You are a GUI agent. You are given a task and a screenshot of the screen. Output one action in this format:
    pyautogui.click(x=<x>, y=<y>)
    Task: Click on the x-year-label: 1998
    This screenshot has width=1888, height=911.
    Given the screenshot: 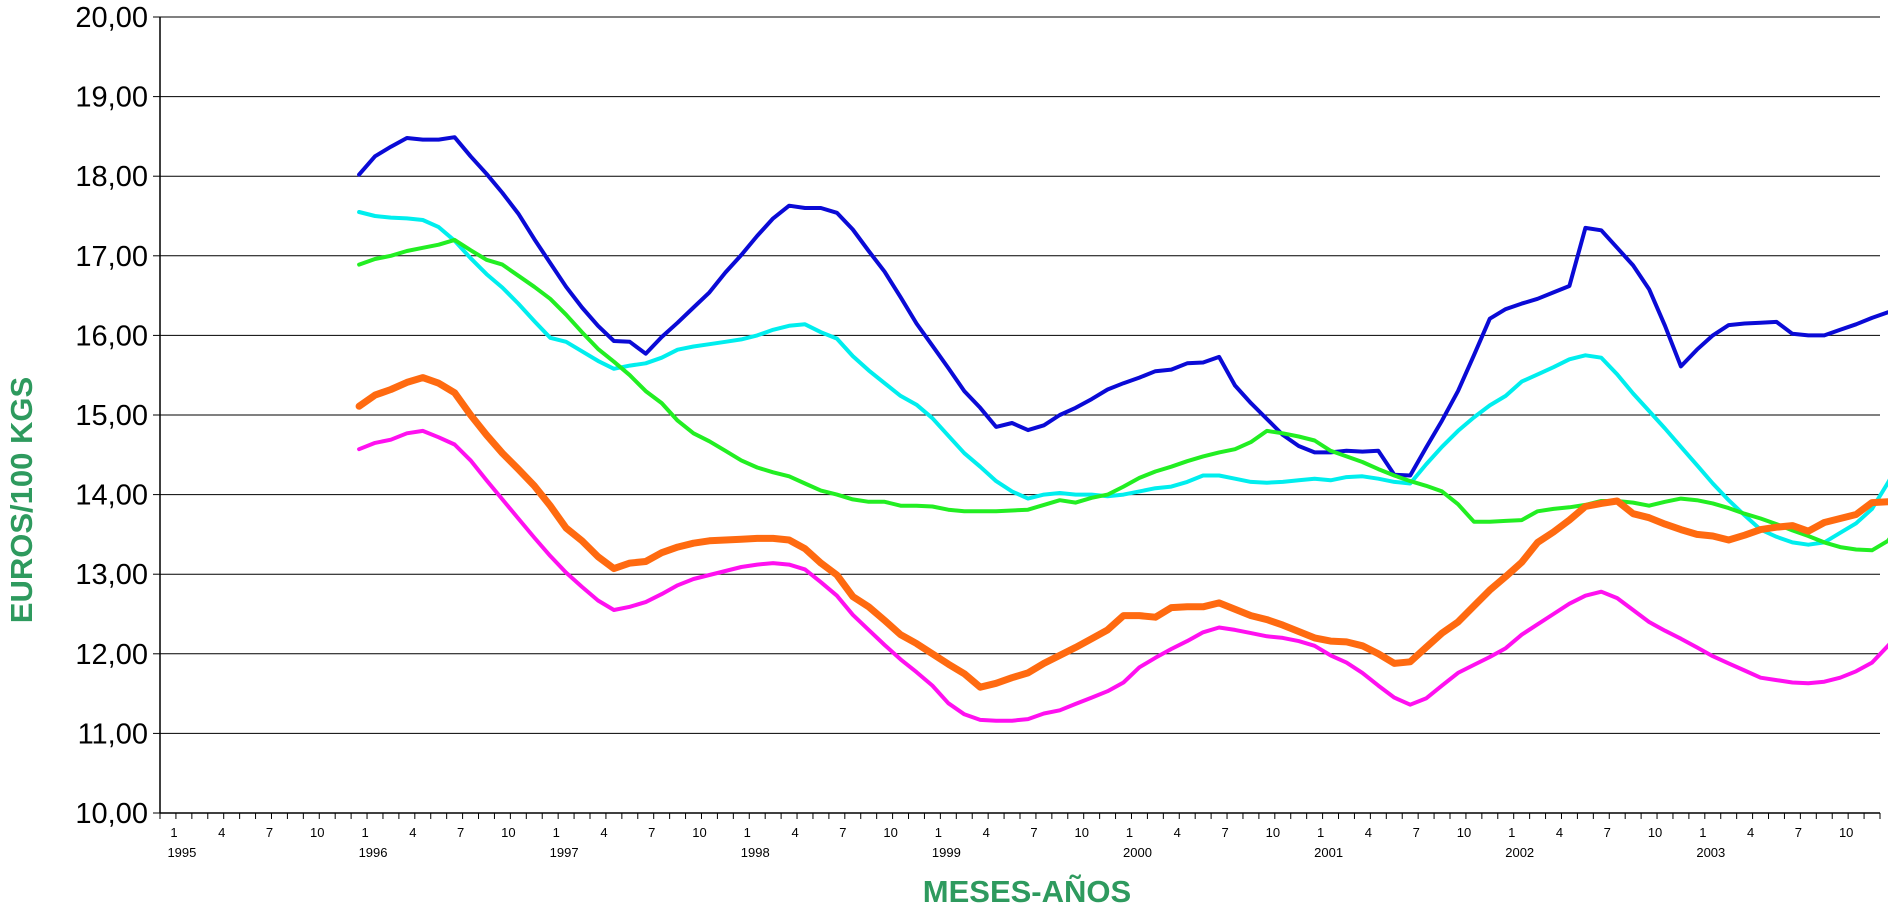 What is the action you would take?
    pyautogui.click(x=755, y=852)
    